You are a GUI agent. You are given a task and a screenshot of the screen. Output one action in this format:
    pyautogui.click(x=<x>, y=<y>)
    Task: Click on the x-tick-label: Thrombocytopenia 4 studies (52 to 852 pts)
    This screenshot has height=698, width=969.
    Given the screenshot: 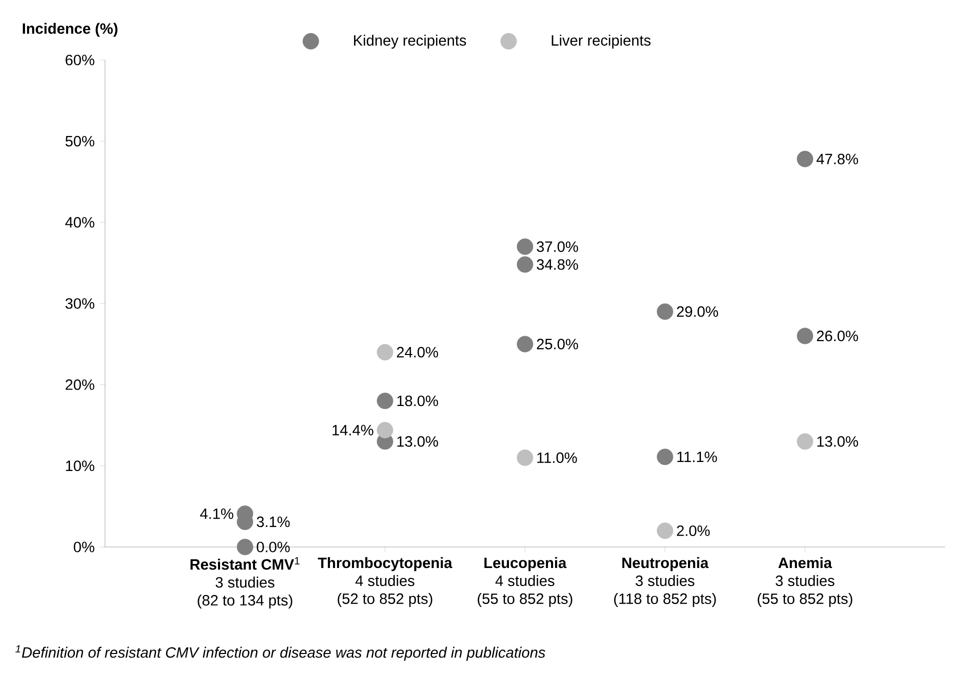 What is the action you would take?
    pyautogui.click(x=385, y=582)
    